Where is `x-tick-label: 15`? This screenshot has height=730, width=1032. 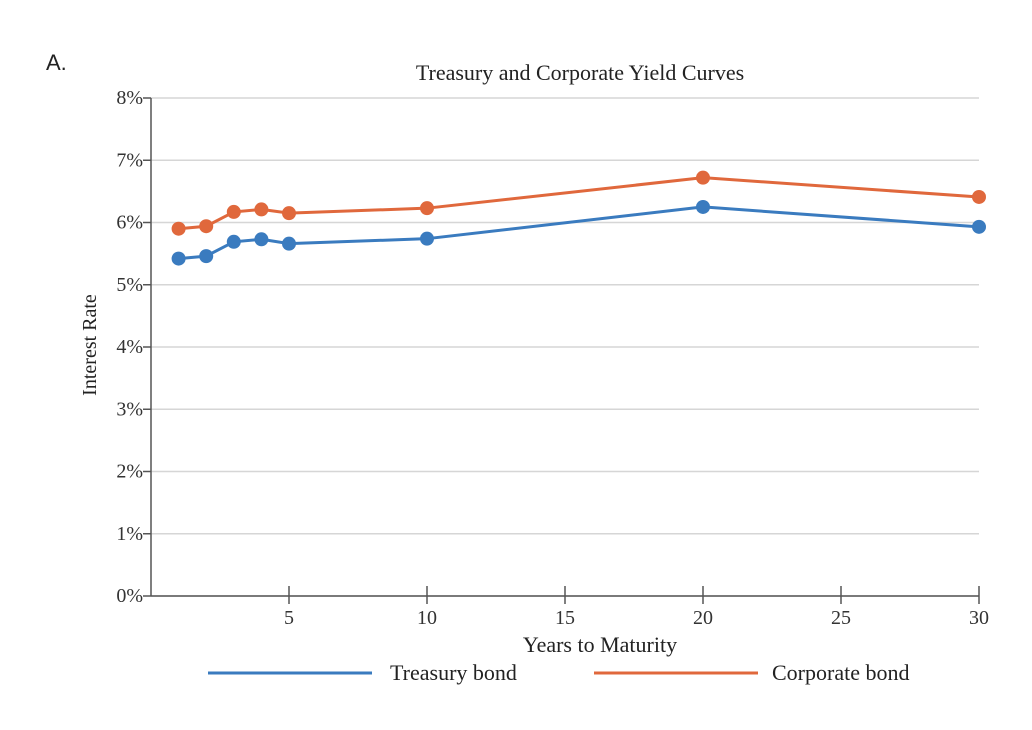
x-tick-label: 15 is located at coordinates (565, 618).